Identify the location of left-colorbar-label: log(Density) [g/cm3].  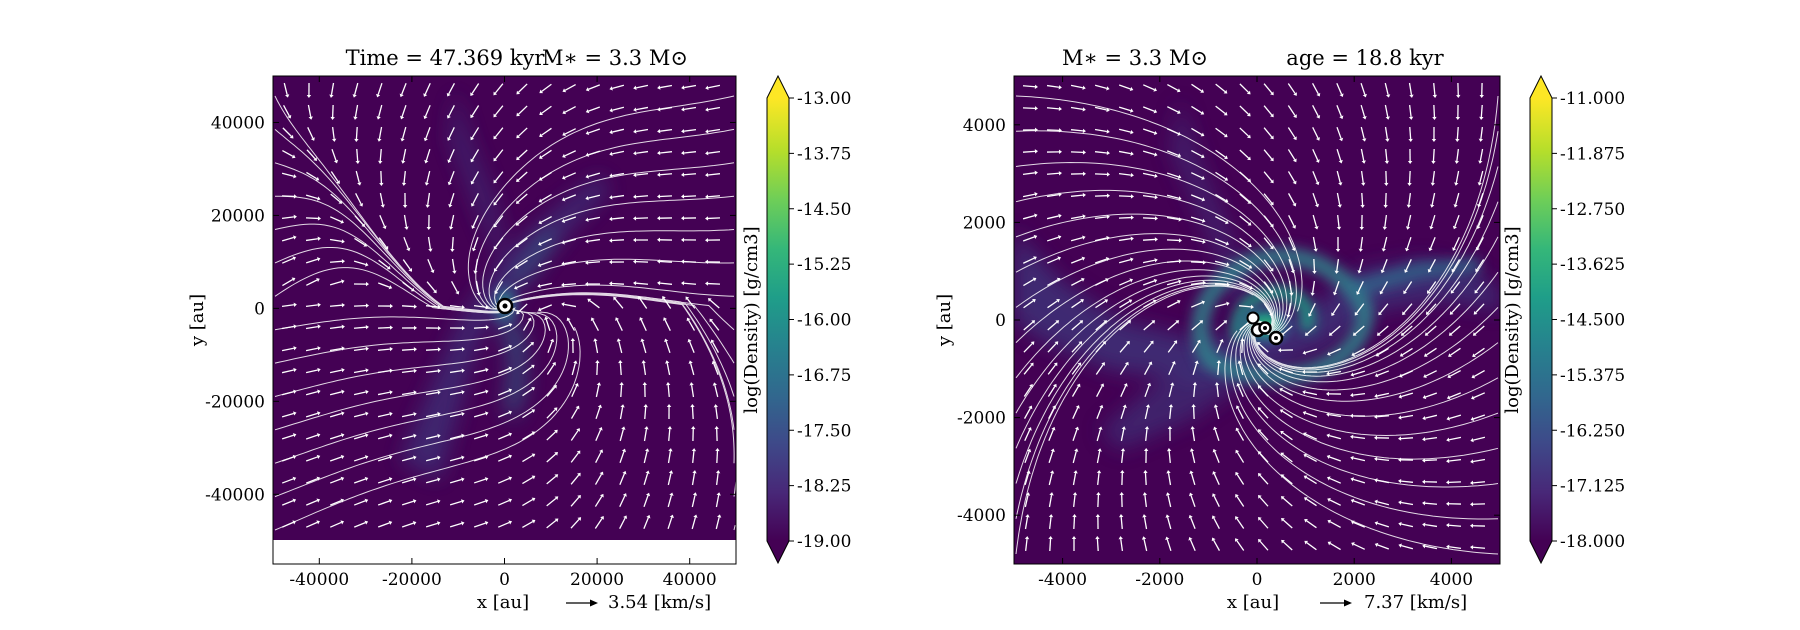
(751, 319).